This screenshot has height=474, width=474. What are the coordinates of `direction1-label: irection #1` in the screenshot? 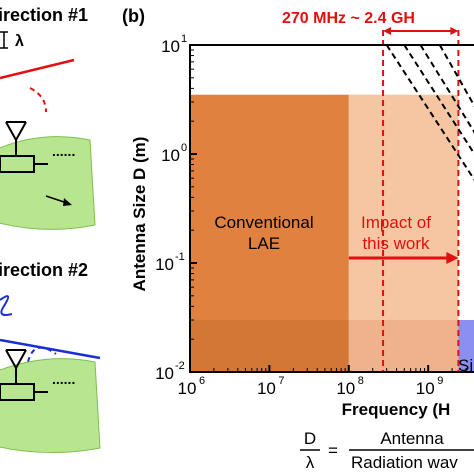 It's located at (44, 15).